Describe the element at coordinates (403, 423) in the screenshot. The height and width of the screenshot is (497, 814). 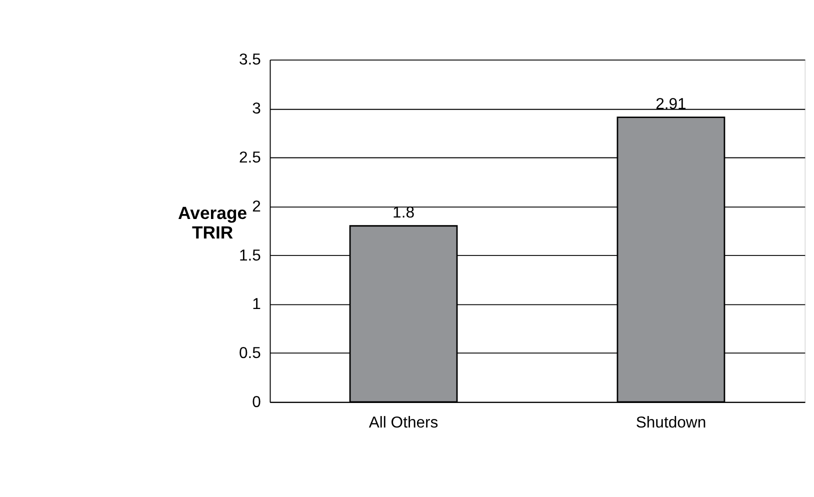
I see `x-tick-label: All Others` at that location.